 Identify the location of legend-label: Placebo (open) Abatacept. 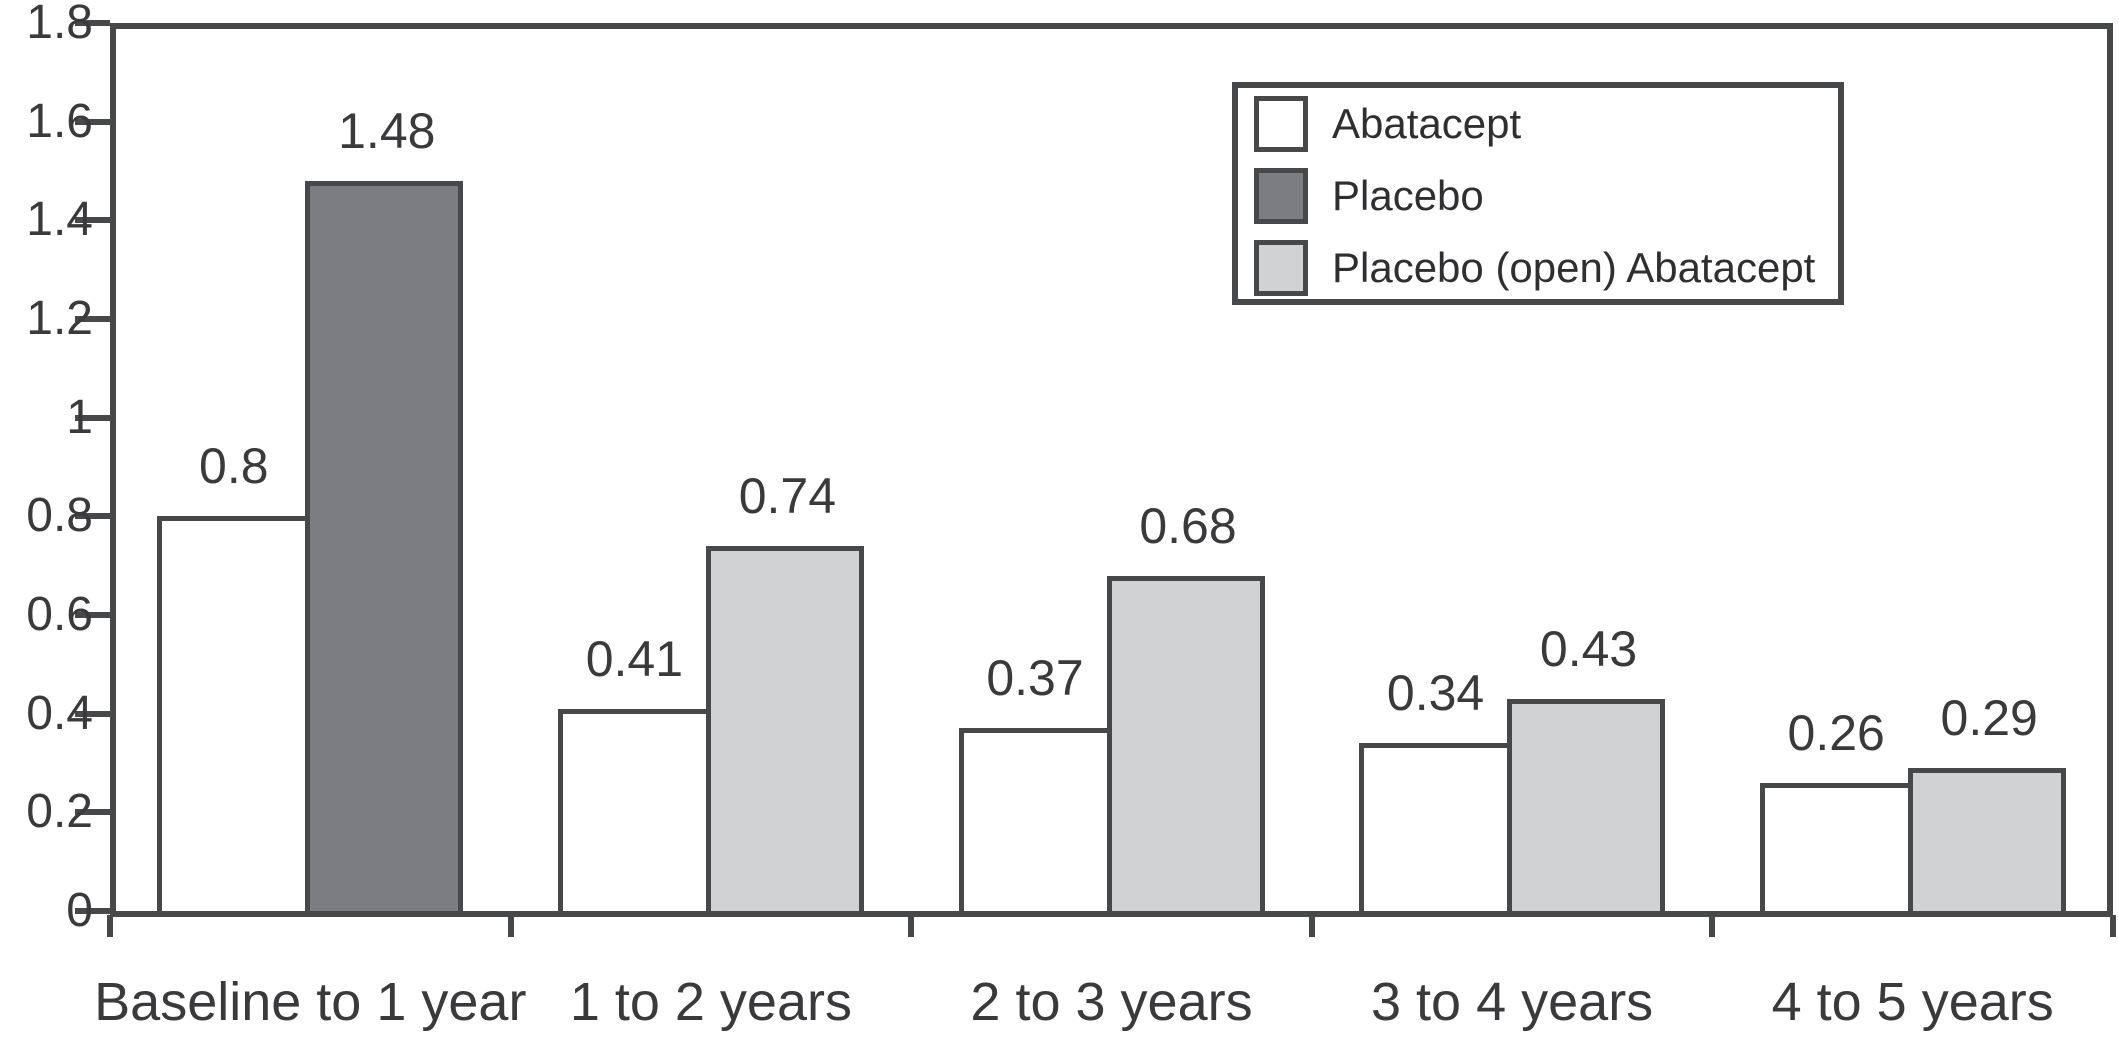
(1574, 267).